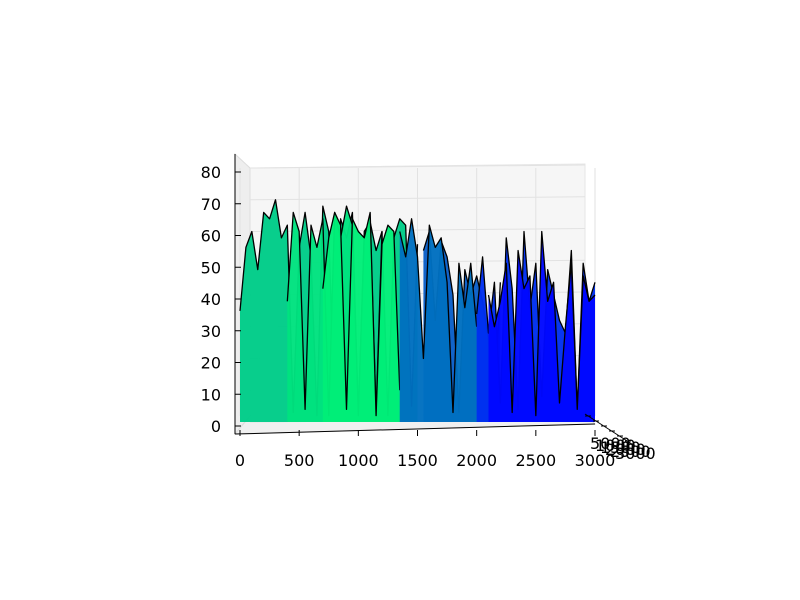 This screenshot has width=800, height=600. Describe the element at coordinates (211, 236) in the screenshot. I see `z-tick-label: 60` at that location.